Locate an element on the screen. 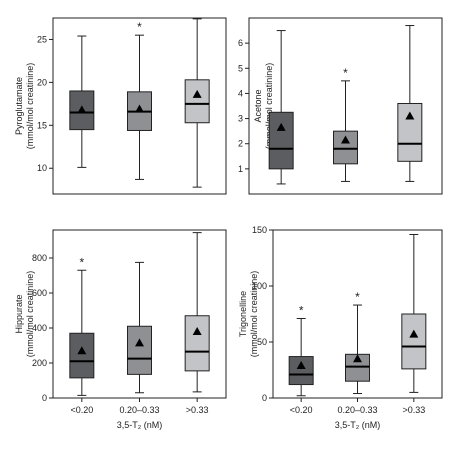 Image resolution: width=474 pixels, height=450 pixels. box-group-2: 0.20–0.33 is located at coordinates (139, 338).